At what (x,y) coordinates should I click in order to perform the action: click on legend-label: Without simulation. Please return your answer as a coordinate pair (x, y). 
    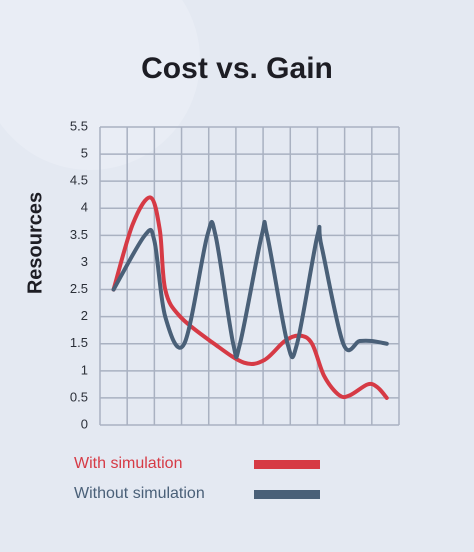
    Looking at the image, I should click on (139, 493).